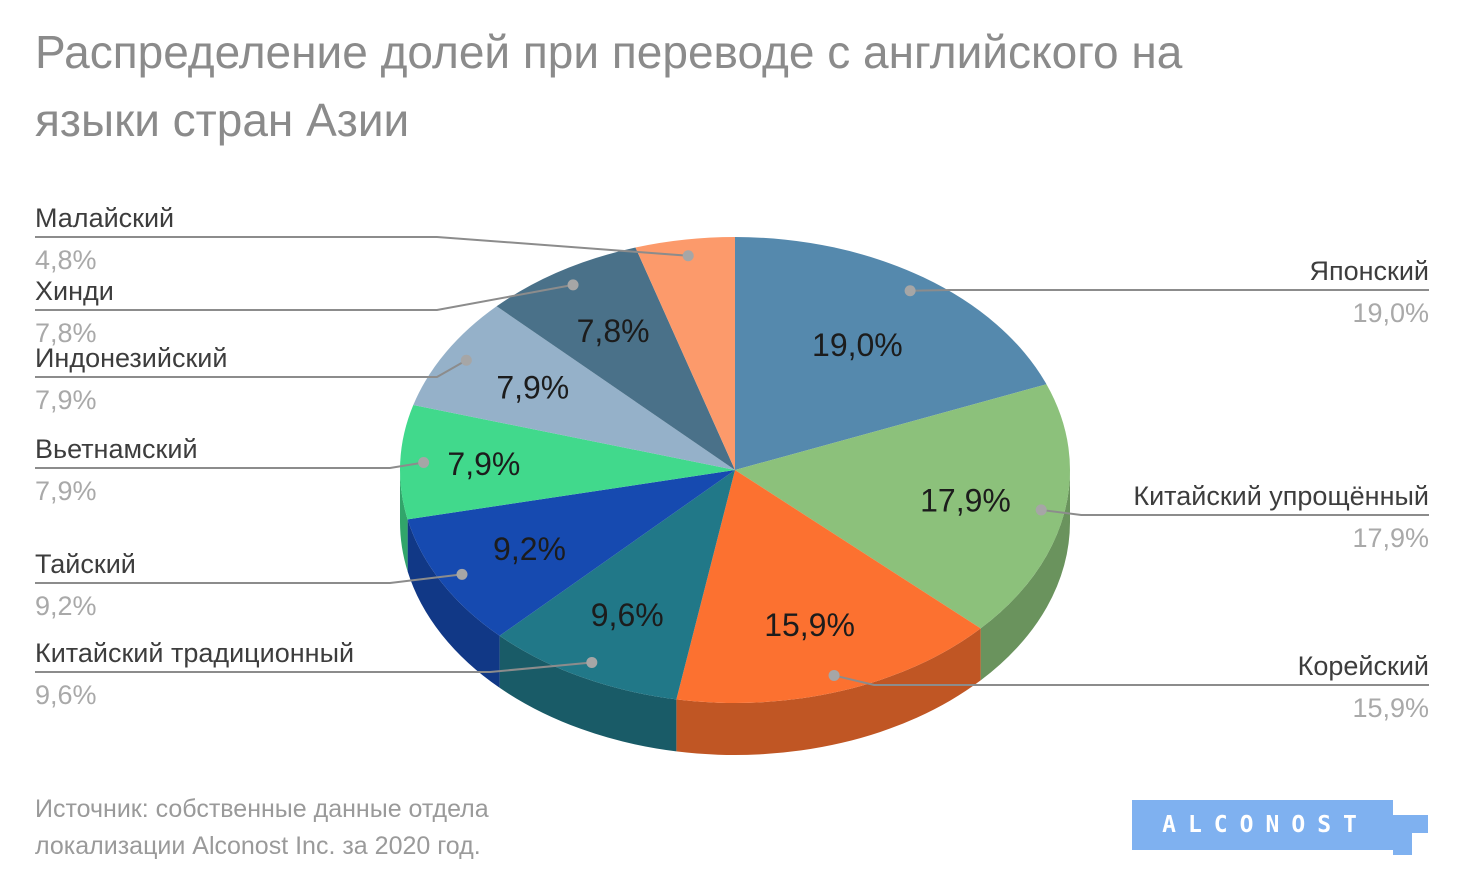  Describe the element at coordinates (809, 625) in the screenshot. I see `slice-value-label: 15,9%` at that location.